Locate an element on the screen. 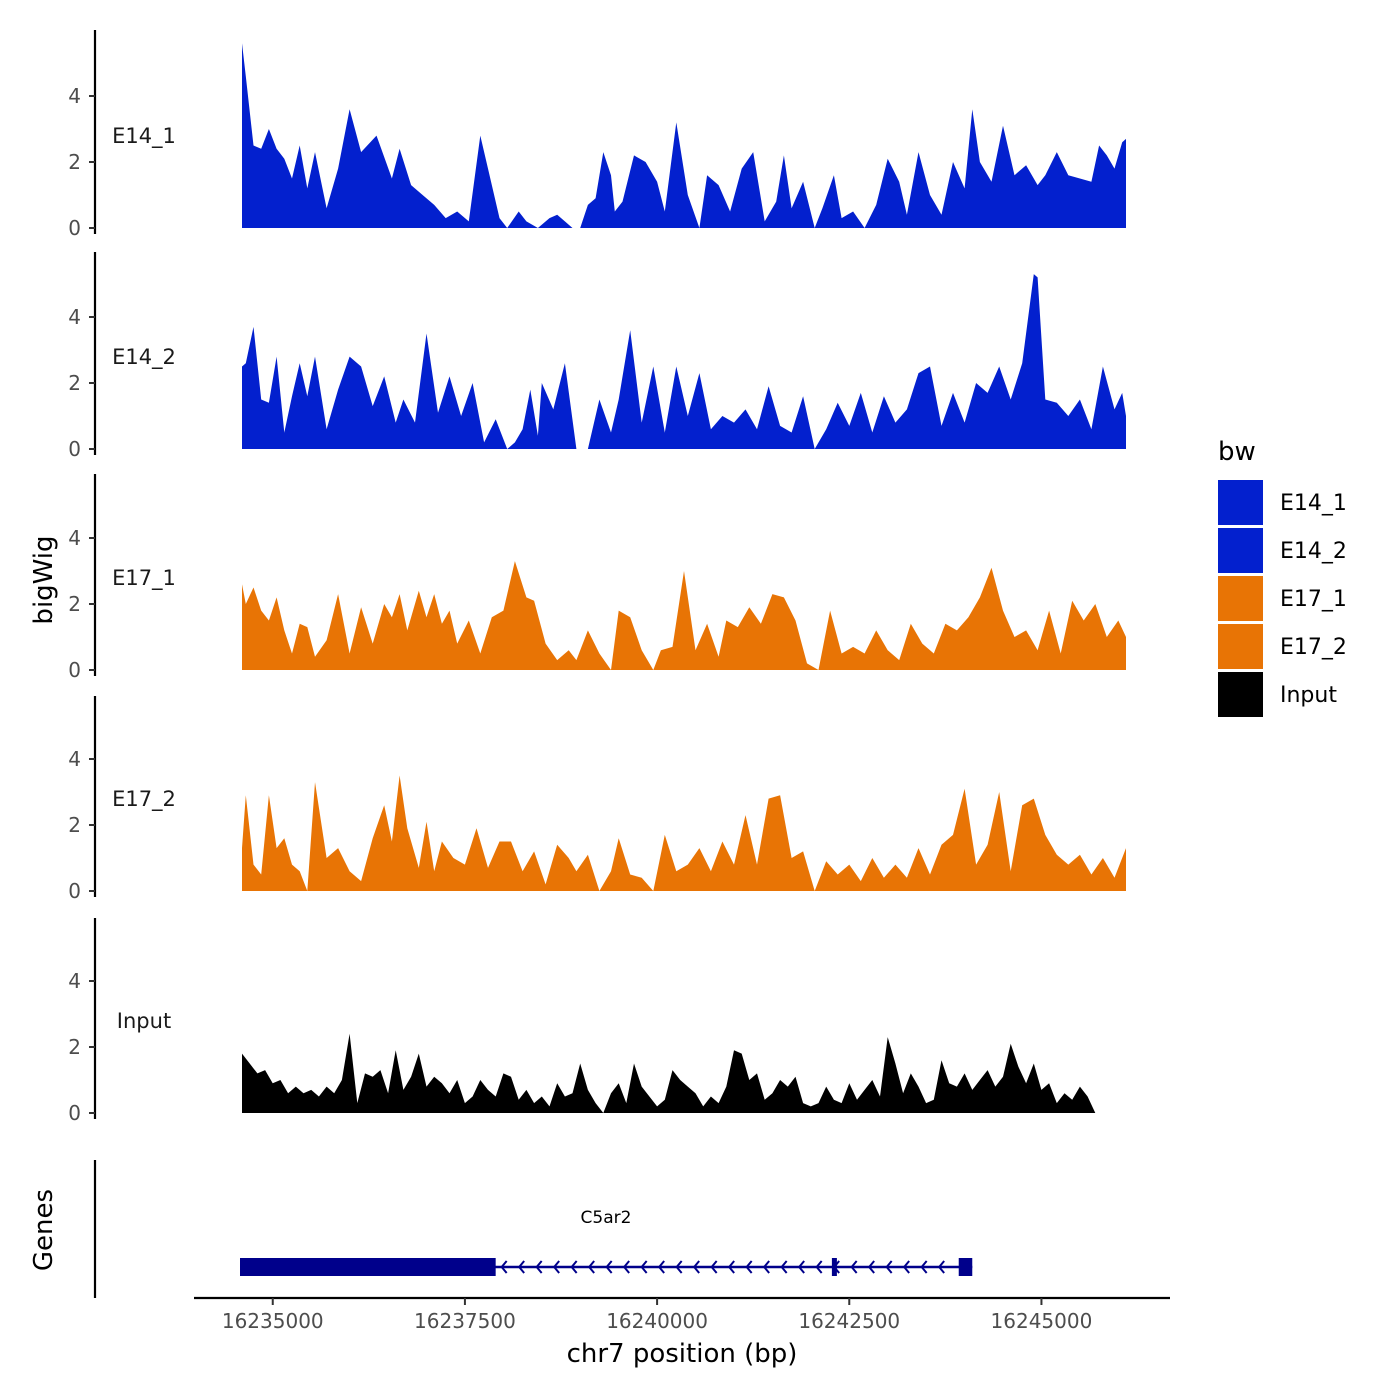 This screenshot has height=1400, width=1400. x-tick-label: 16245000 is located at coordinates (1042, 1321).